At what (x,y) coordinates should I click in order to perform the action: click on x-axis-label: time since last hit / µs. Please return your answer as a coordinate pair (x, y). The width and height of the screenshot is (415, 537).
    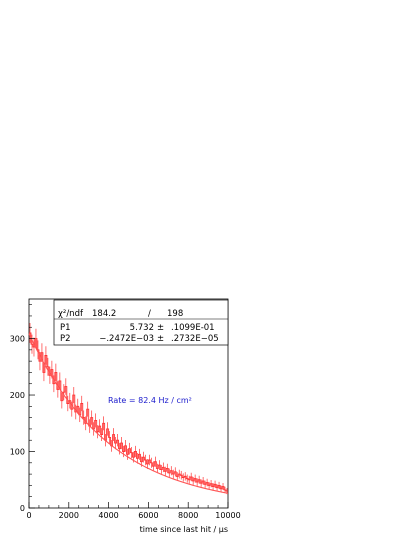
    Looking at the image, I should click on (184, 529).